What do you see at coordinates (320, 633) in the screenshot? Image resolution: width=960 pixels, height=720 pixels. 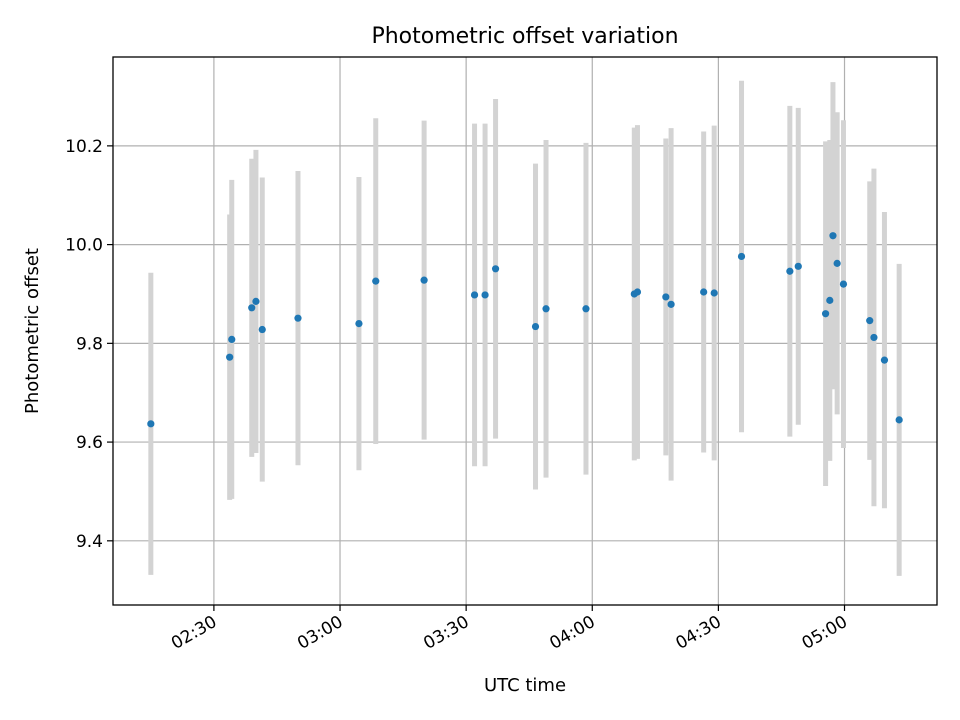 I see `x-tick-label: 03:00` at bounding box center [320, 633].